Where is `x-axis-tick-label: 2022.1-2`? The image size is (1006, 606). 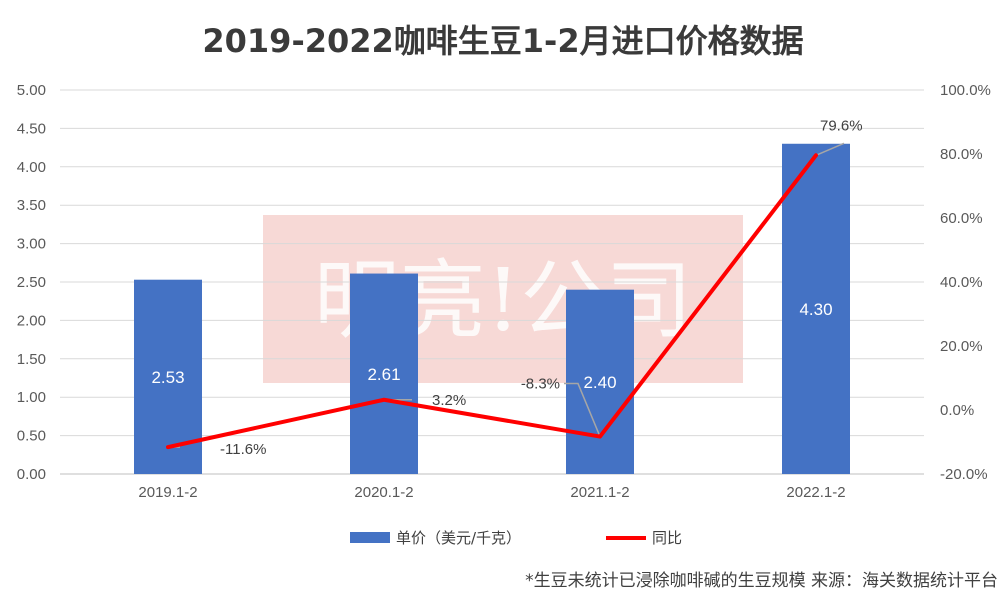
x-axis-tick-label: 2022.1-2 is located at coordinates (815, 492).